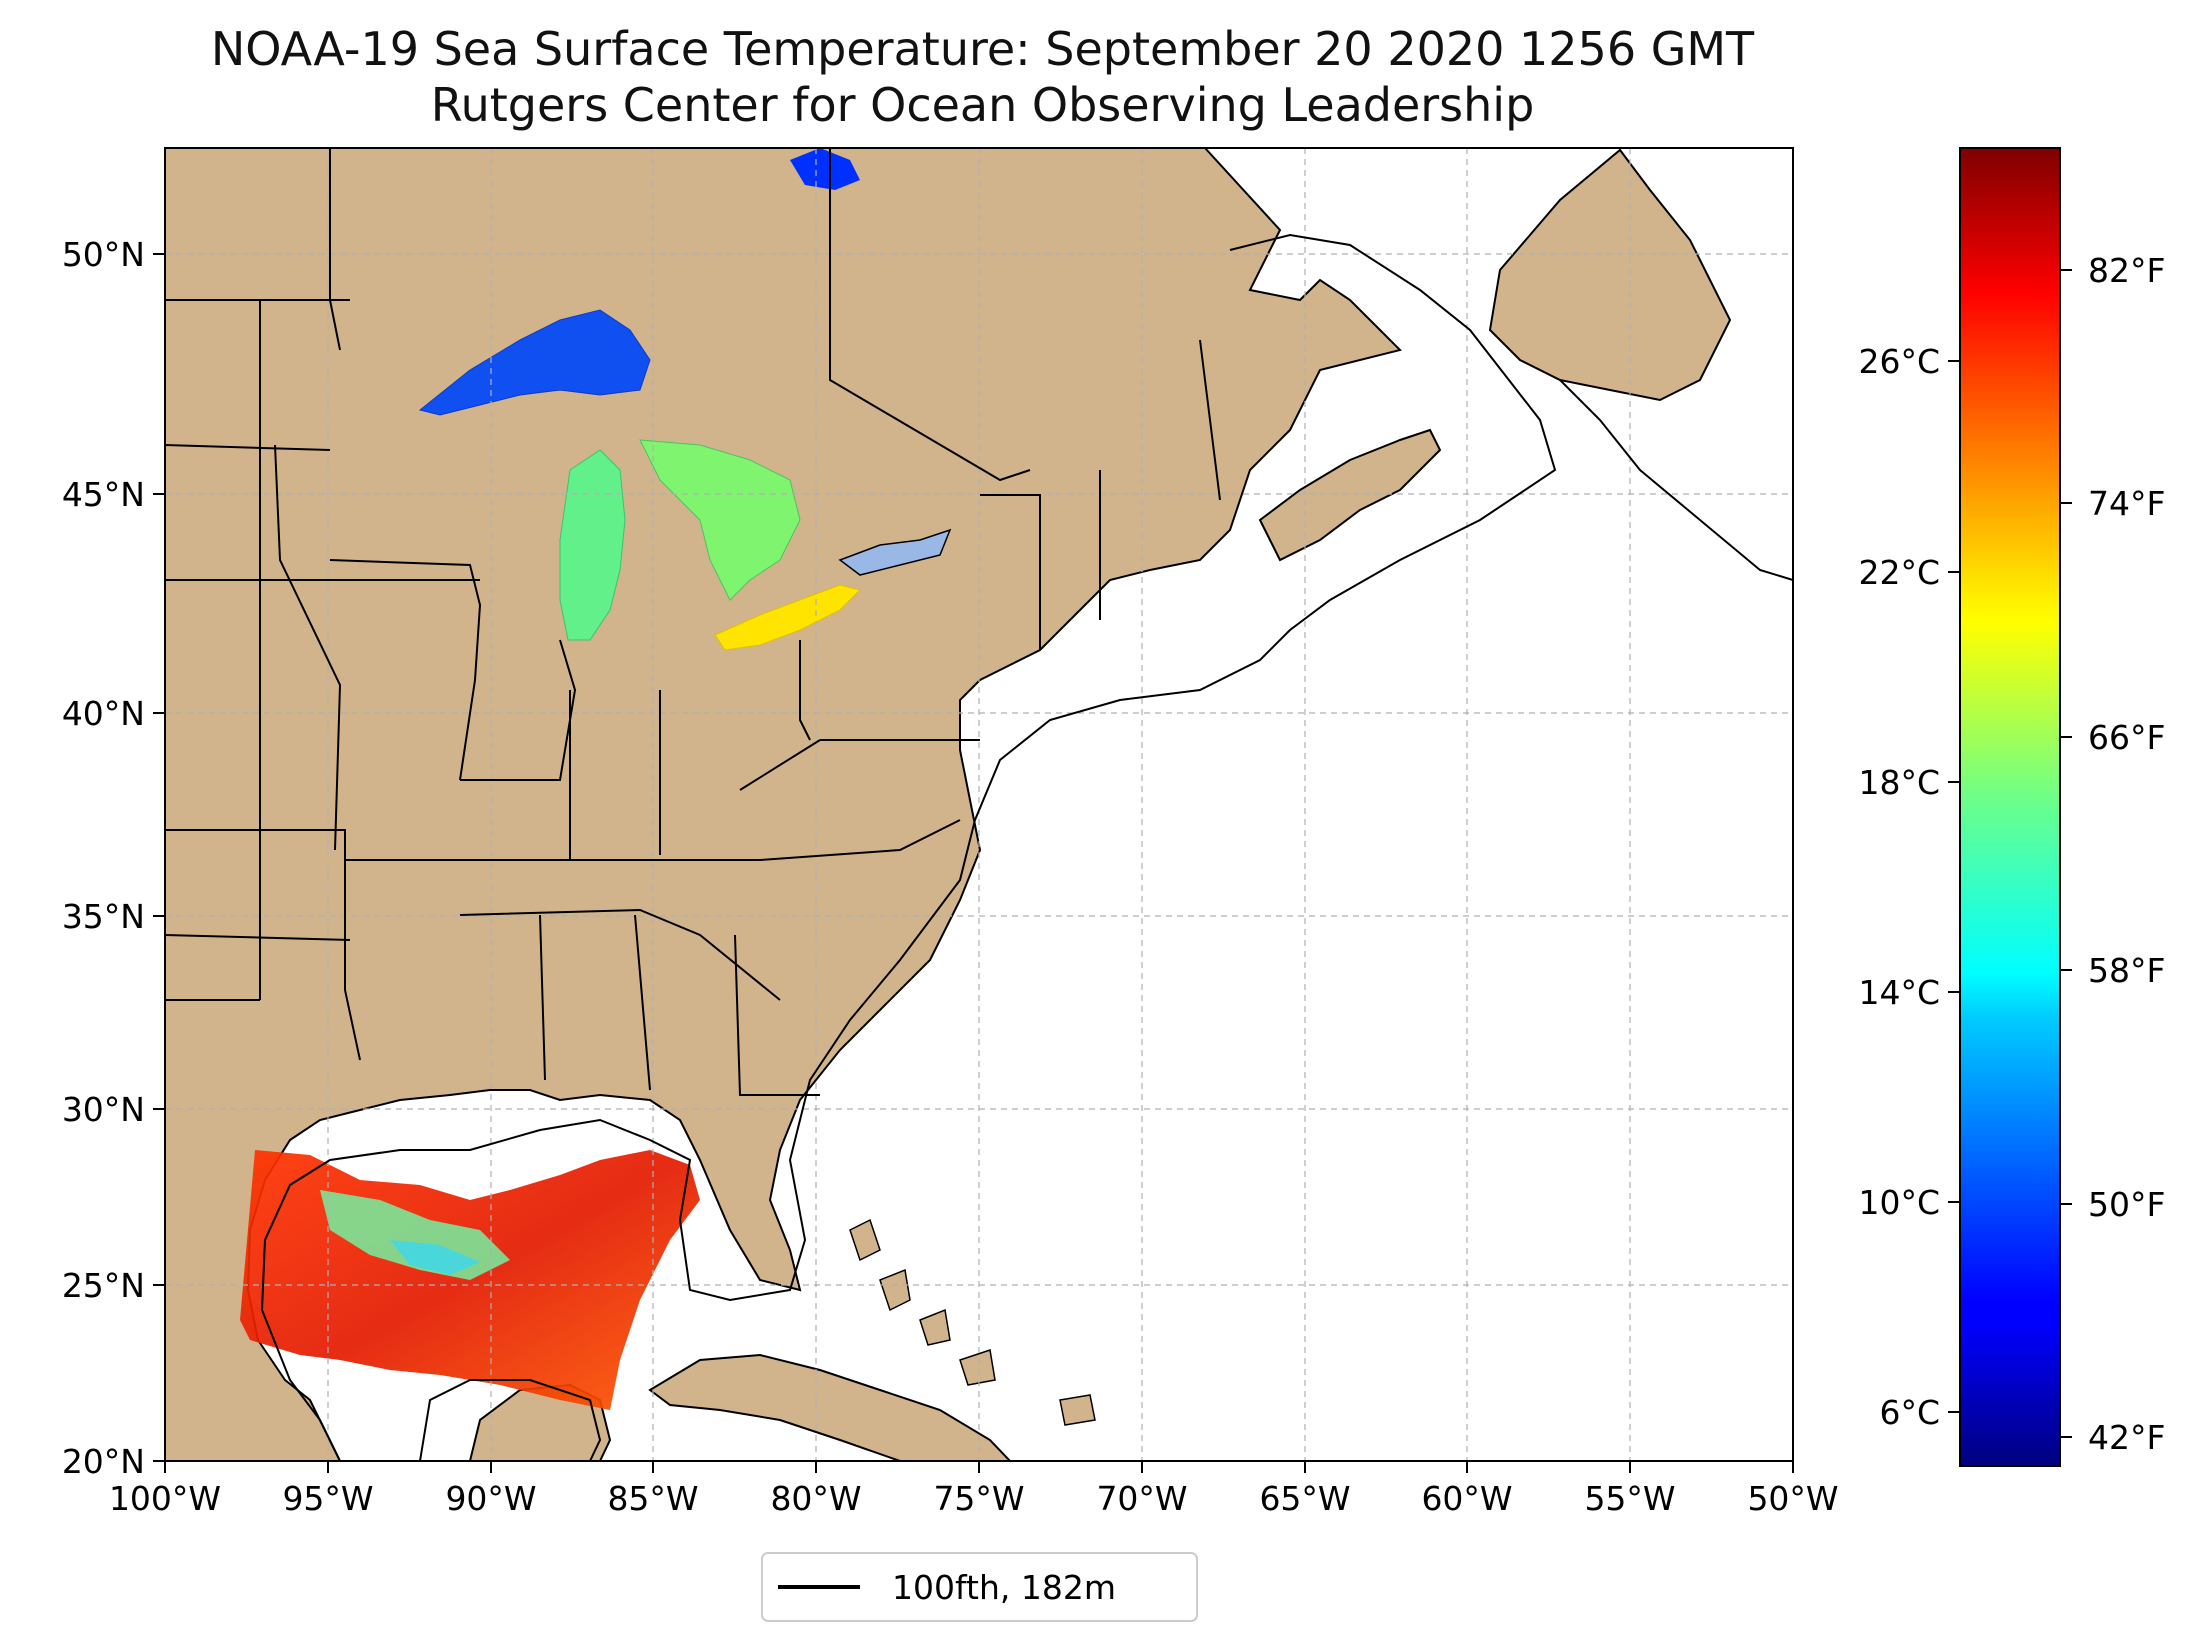 The height and width of the screenshot is (1647, 2201). Describe the element at coordinates (2126, 970) in the screenshot. I see `fahrenheit-tick-label: 58°F` at that location.